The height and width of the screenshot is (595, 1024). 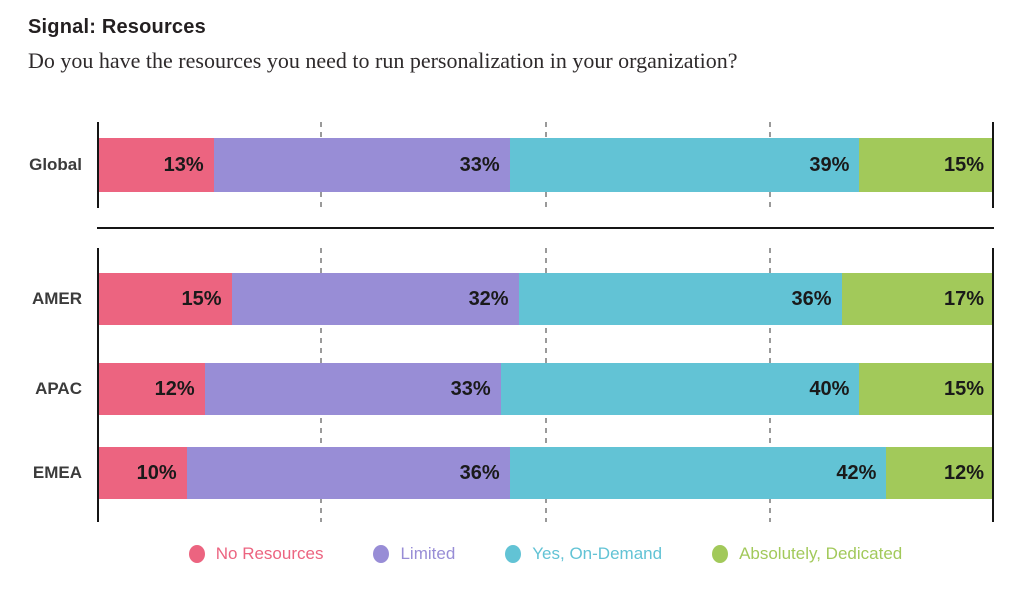 What do you see at coordinates (829, 164) in the screenshot?
I see `segment-value-label: 39%` at bounding box center [829, 164].